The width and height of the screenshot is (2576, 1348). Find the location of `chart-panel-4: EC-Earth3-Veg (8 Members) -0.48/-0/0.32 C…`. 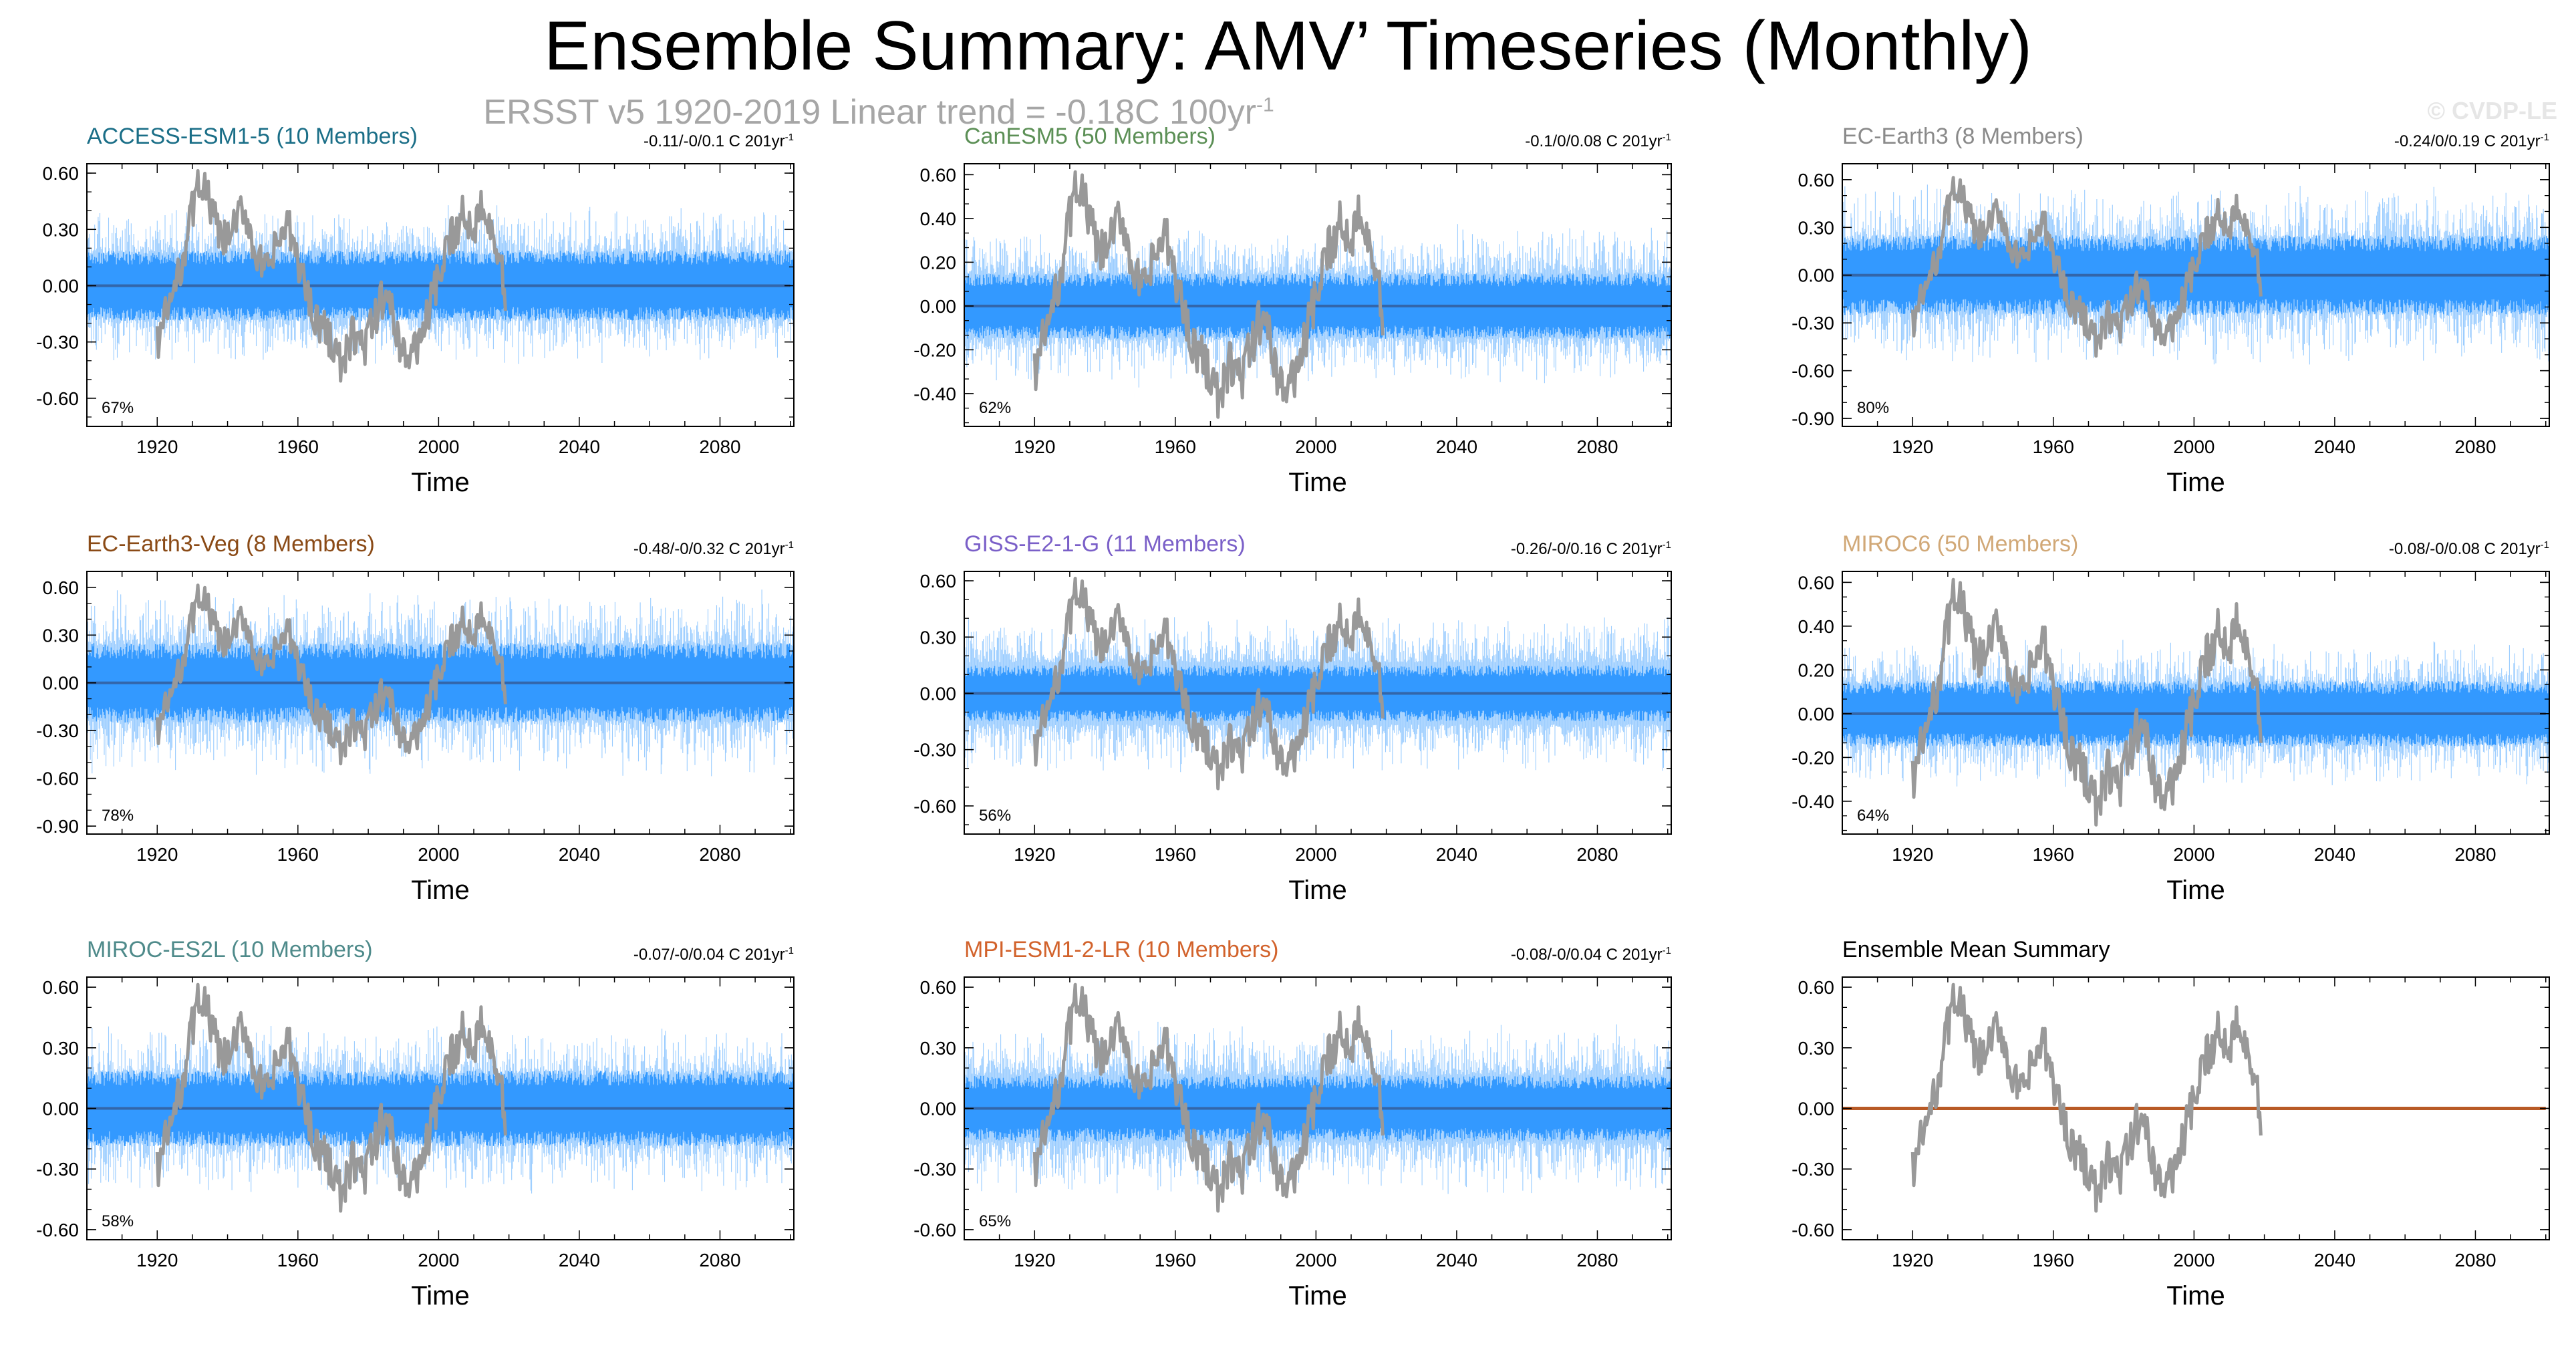

chart-panel-4: EC-Earth3-Veg (8 Members) -0.48/-0/0.32 C… is located at coordinates (400, 716).